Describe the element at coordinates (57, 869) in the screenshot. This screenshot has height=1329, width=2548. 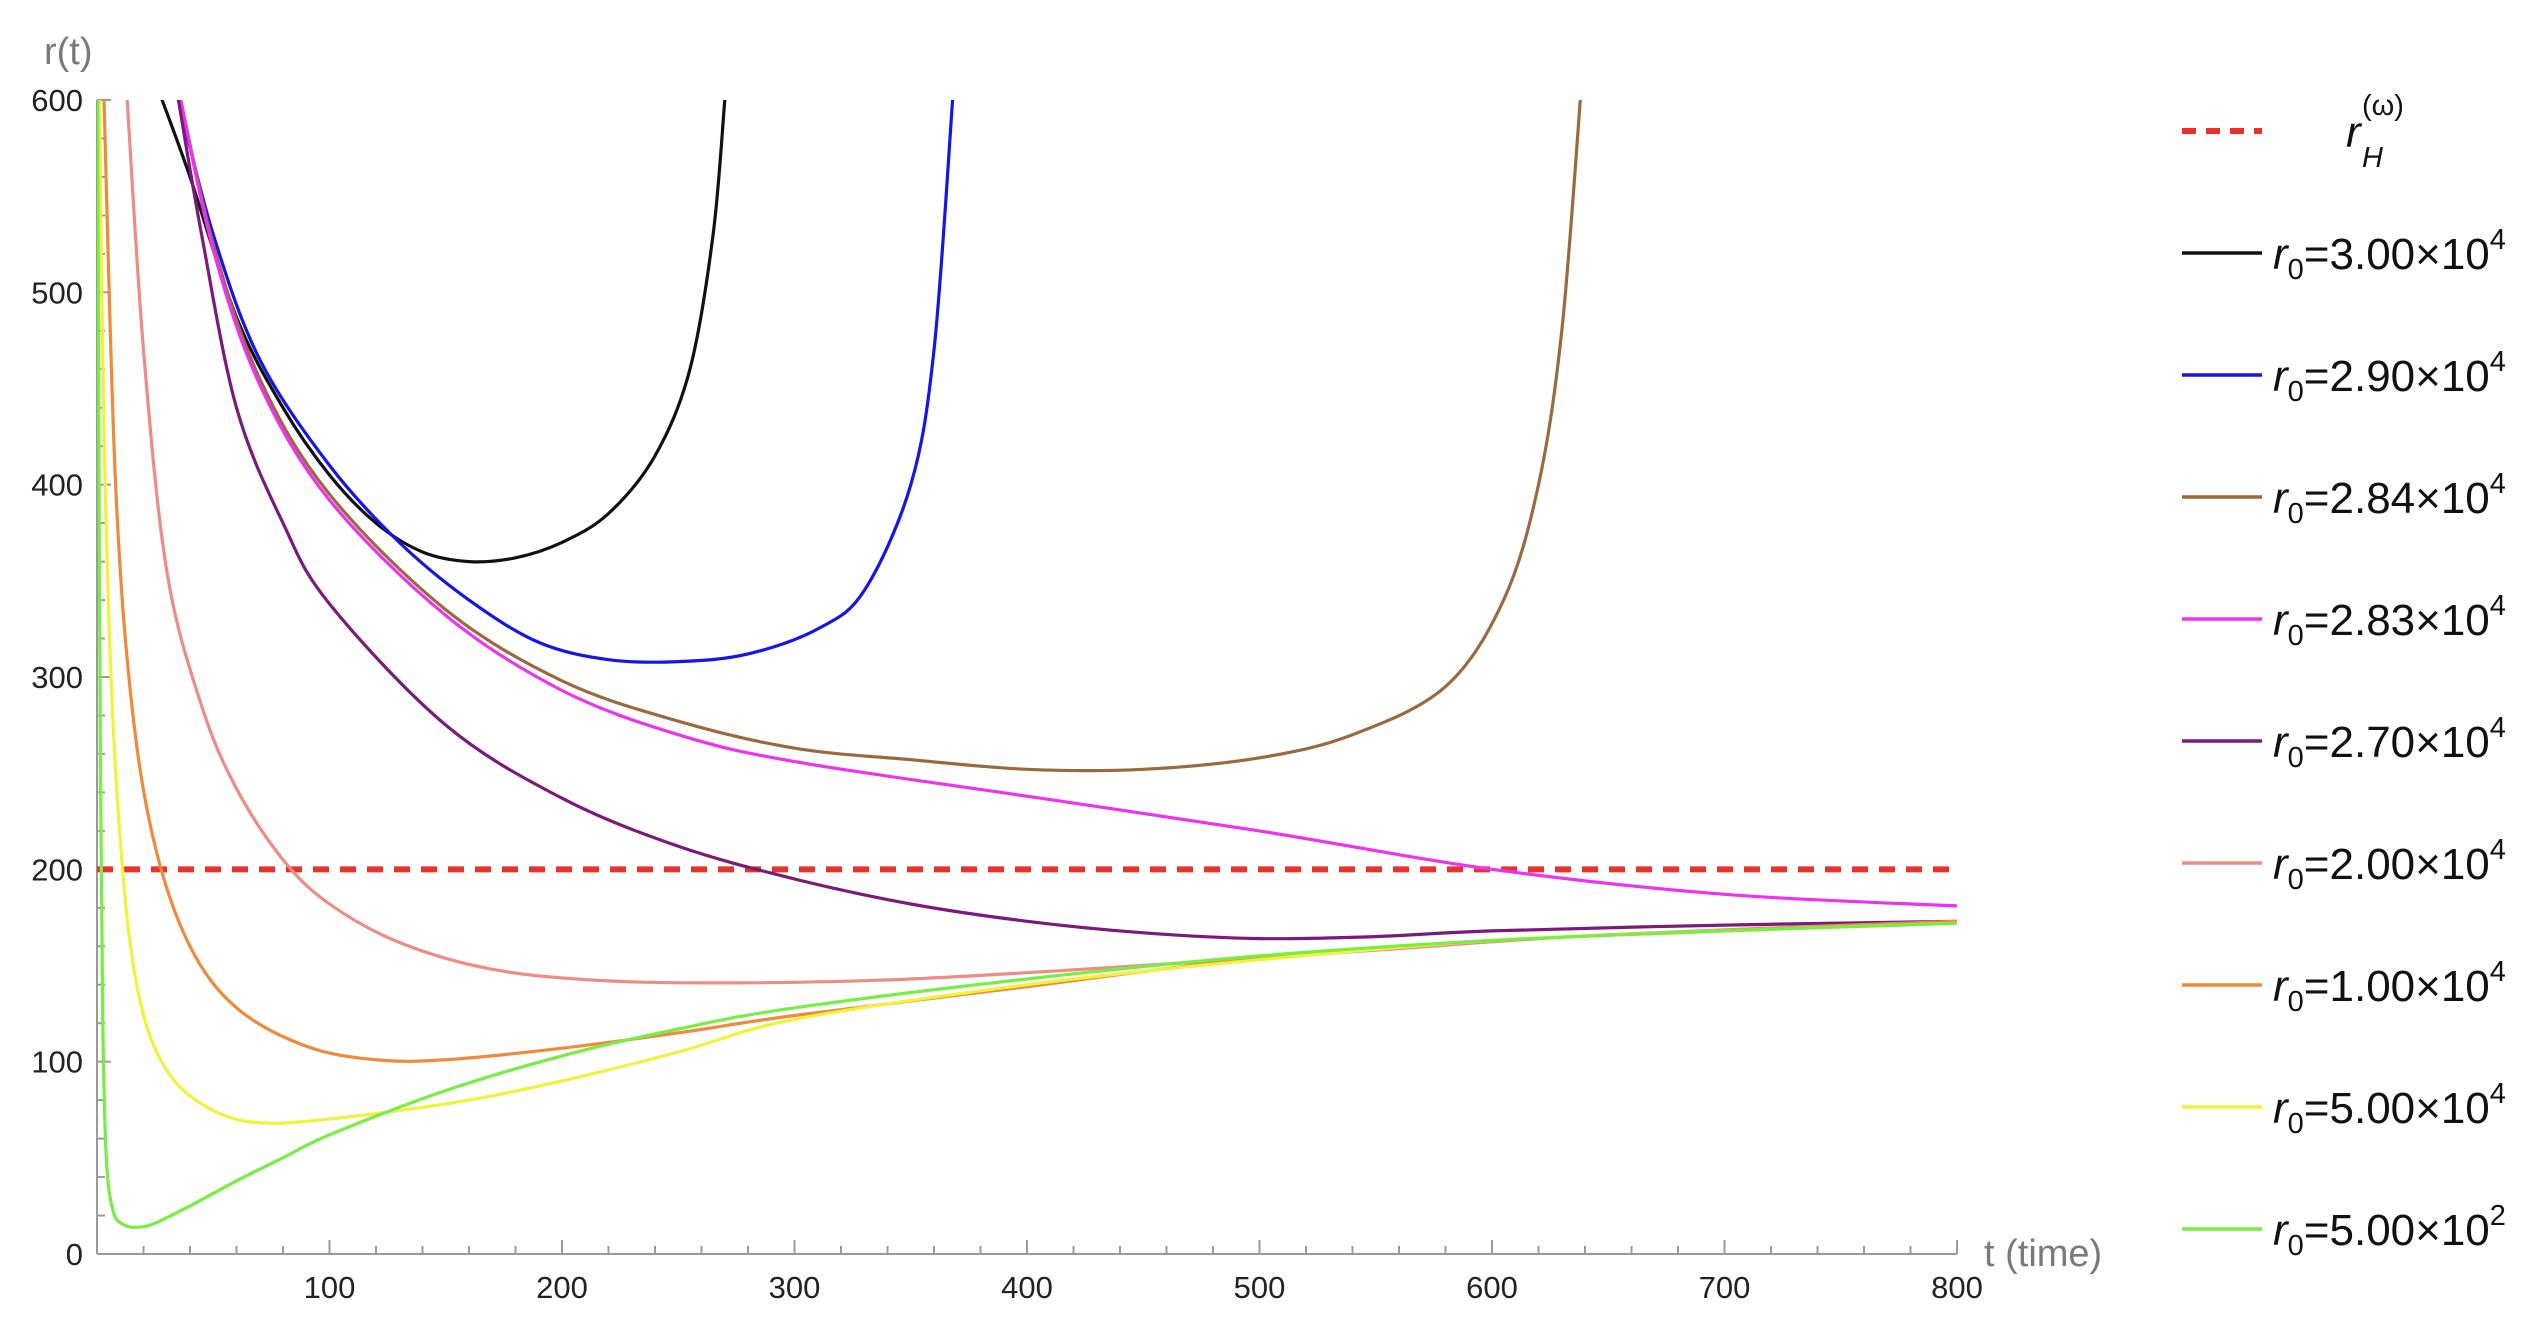
I see `y-tick-label: 200` at that location.